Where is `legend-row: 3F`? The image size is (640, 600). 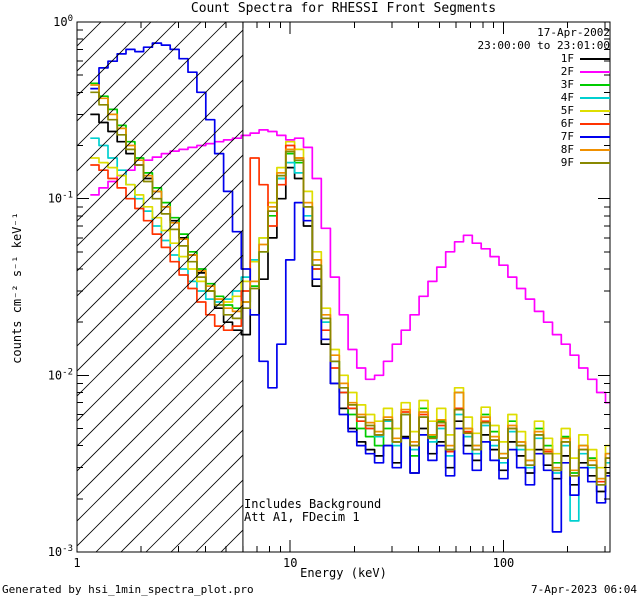
legend-row: 3F is located at coordinates (544, 84).